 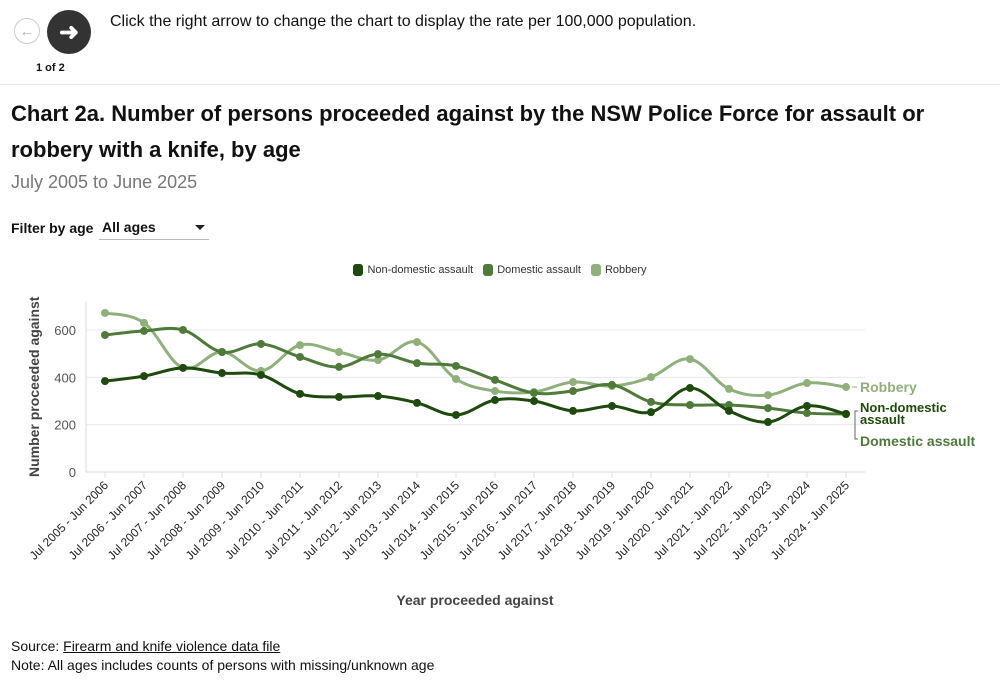 I want to click on series-line-non-domestic-assault, so click(x=475, y=395).